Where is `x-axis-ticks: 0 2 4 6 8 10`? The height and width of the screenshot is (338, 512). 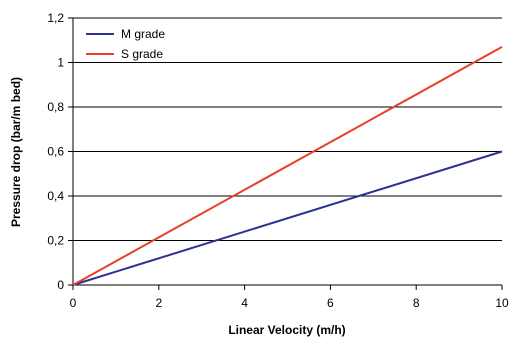 x-axis-ticks: 0 2 4 6 8 10 is located at coordinates (289, 297).